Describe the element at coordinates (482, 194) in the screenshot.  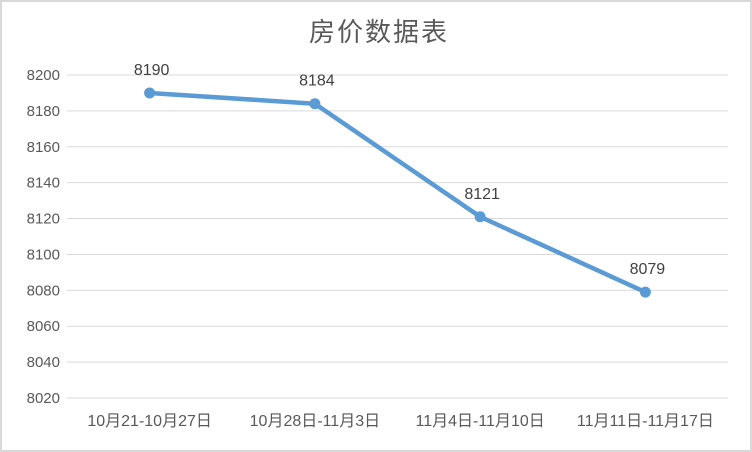
I see `data-label: 8121` at that location.